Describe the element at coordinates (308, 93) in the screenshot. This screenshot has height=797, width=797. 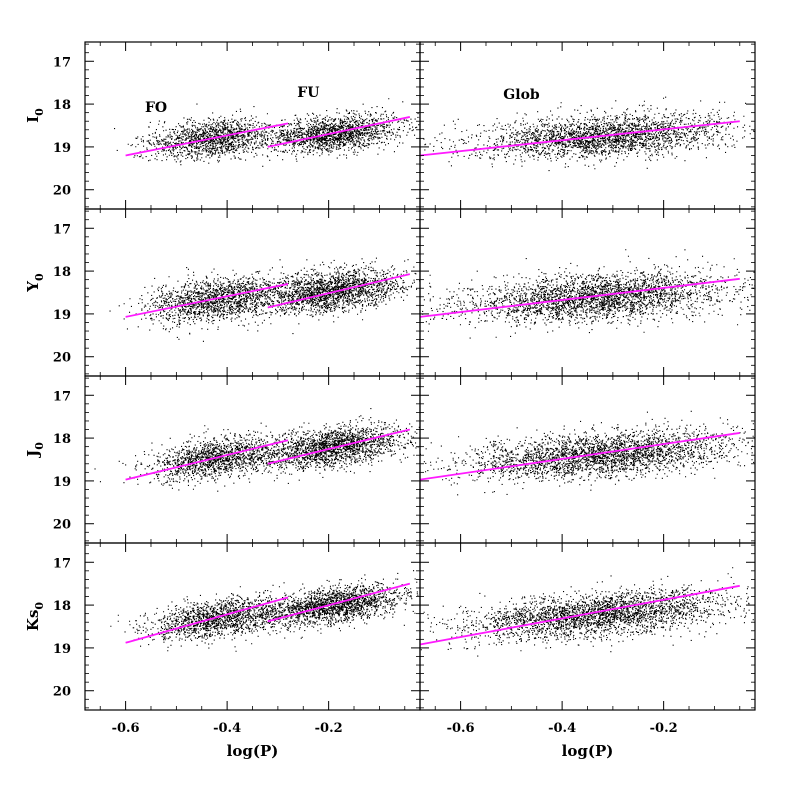
I see `annotation-fu: FU` at that location.